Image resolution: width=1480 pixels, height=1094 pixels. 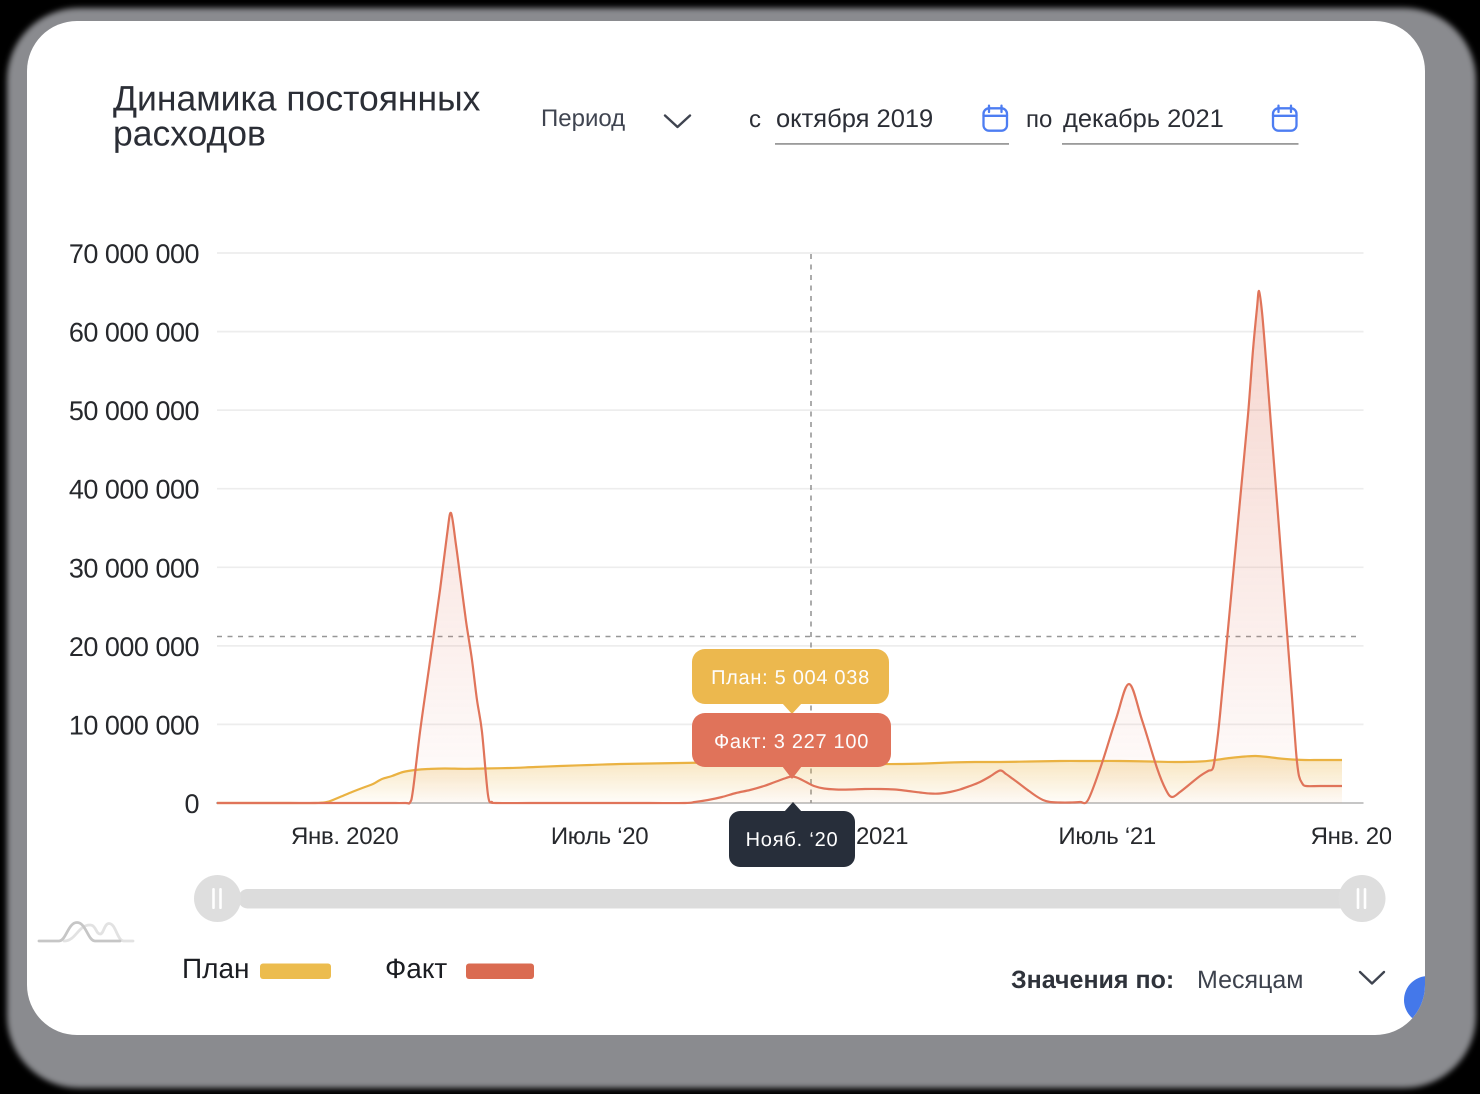 I want to click on svg-text: по, so click(x=1039, y=119).